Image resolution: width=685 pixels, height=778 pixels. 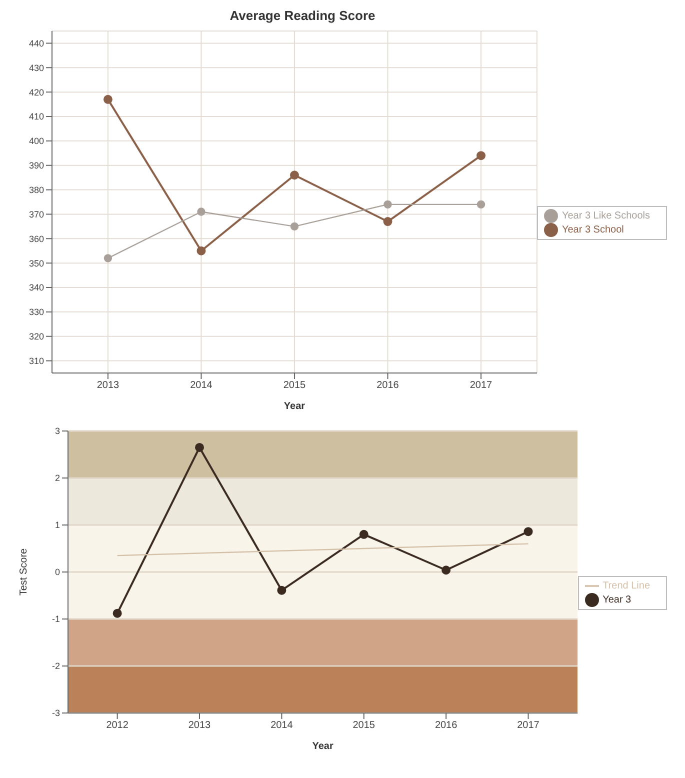 I want to click on y-tick-label: 380, so click(x=36, y=189).